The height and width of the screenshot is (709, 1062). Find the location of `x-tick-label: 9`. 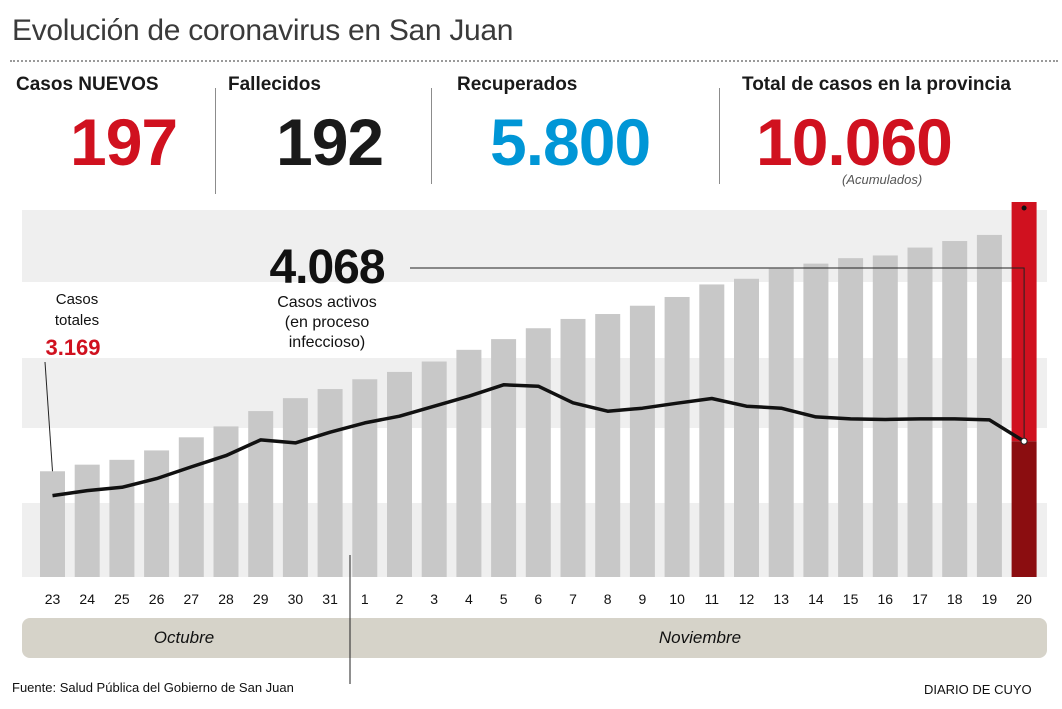

x-tick-label: 9 is located at coordinates (643, 599).